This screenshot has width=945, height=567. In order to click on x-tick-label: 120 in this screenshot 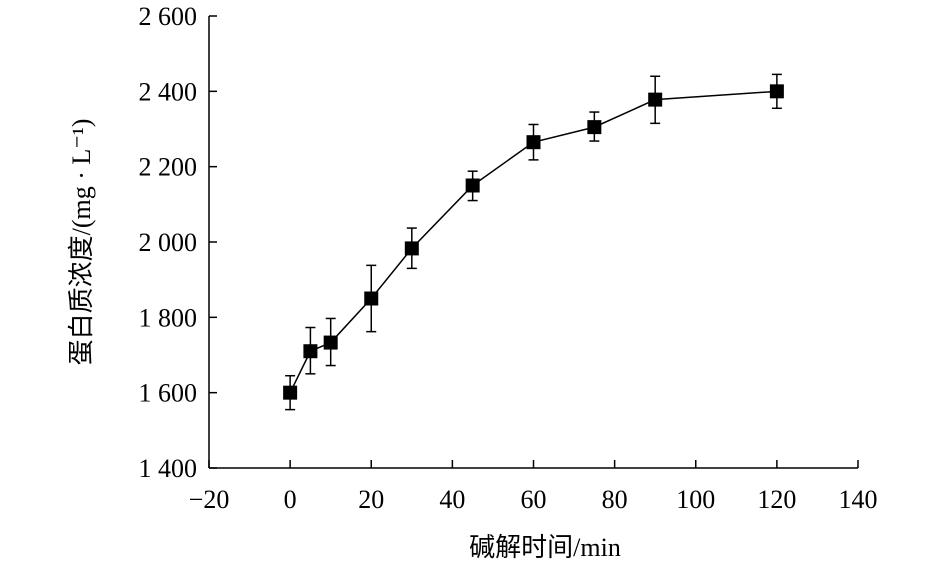, I will do `click(776, 499)`.